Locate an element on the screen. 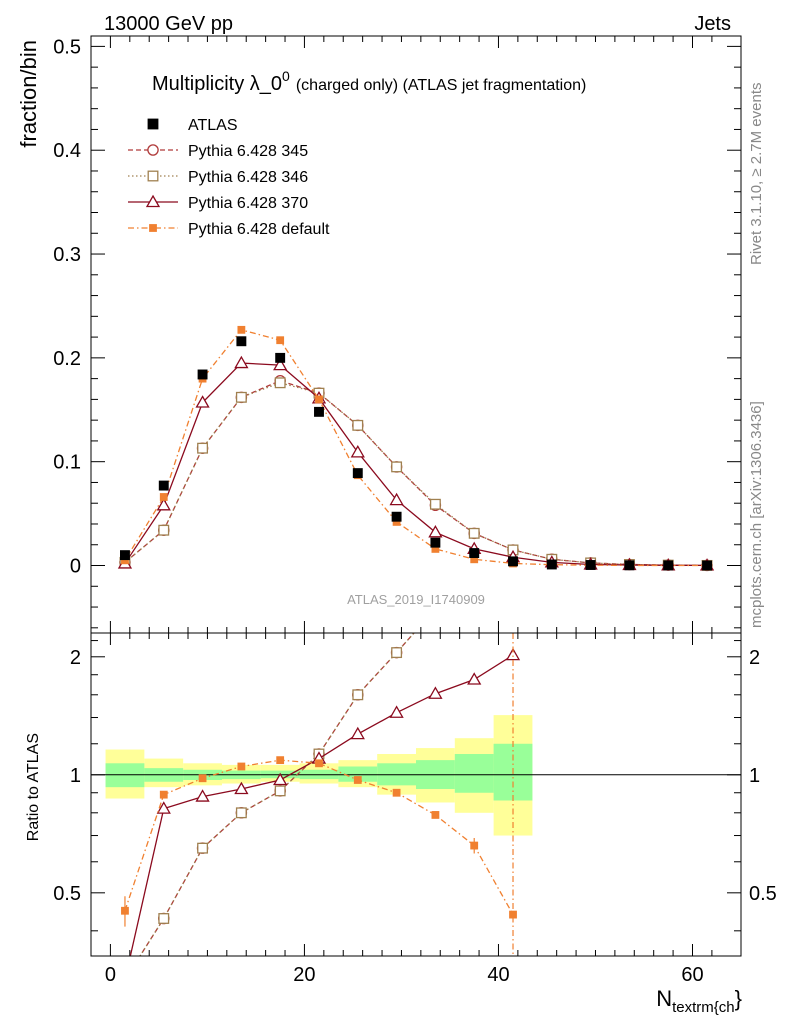 The height and width of the screenshot is (1024, 786). legend-entry-2: Pythia 6.428 370 is located at coordinates (218, 203).